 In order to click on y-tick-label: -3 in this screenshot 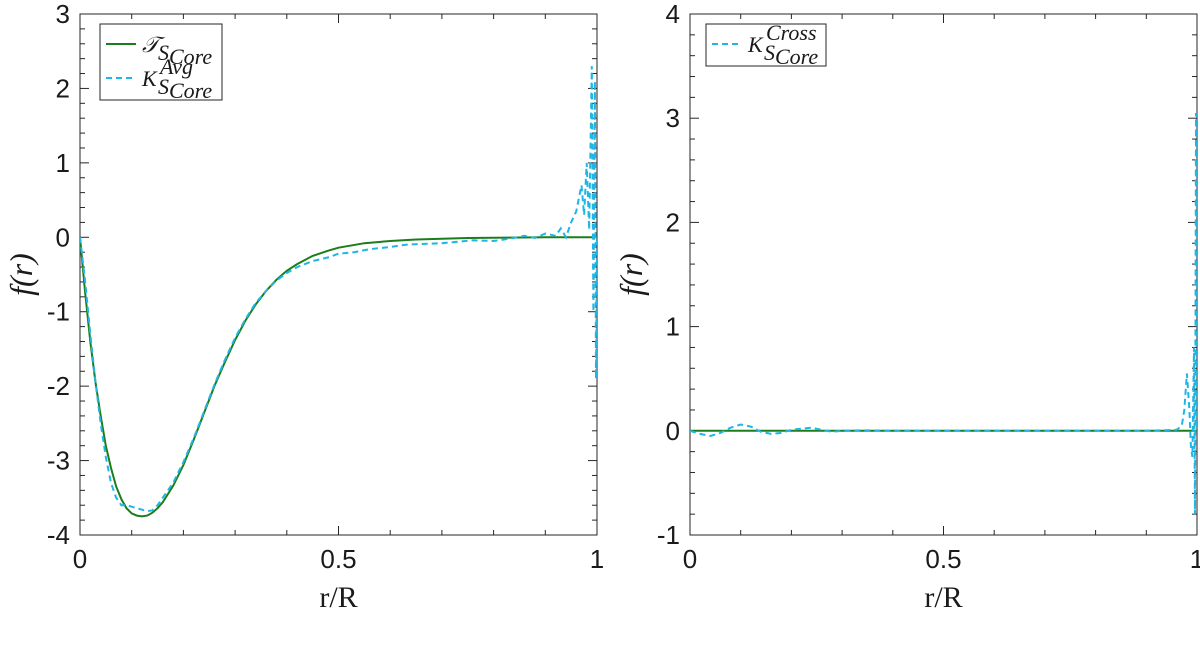, I will do `click(58, 461)`.